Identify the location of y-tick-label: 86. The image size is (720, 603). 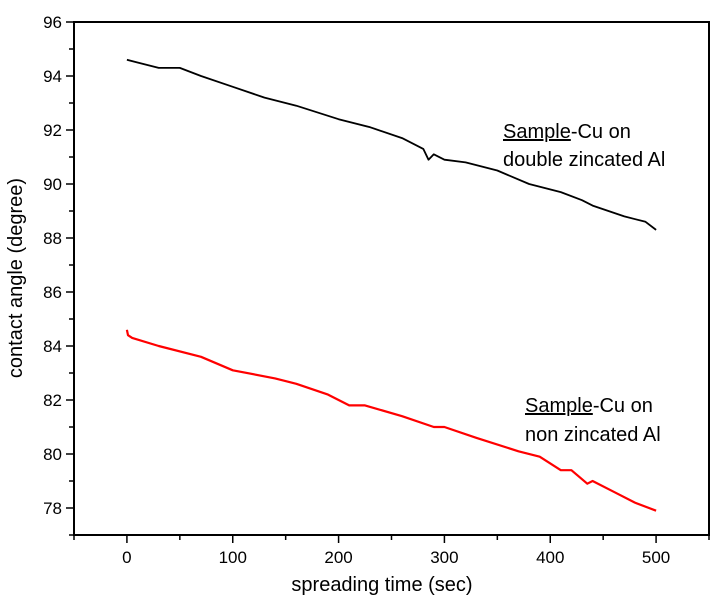
(52, 292).